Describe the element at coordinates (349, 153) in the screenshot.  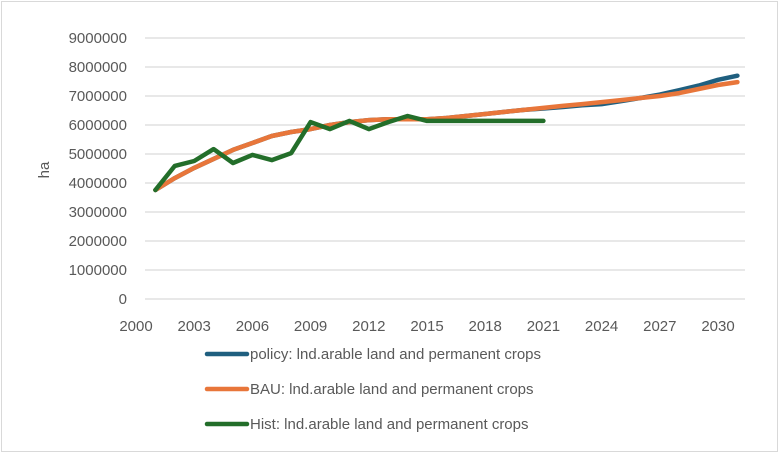
I see `series-line-hist` at that location.